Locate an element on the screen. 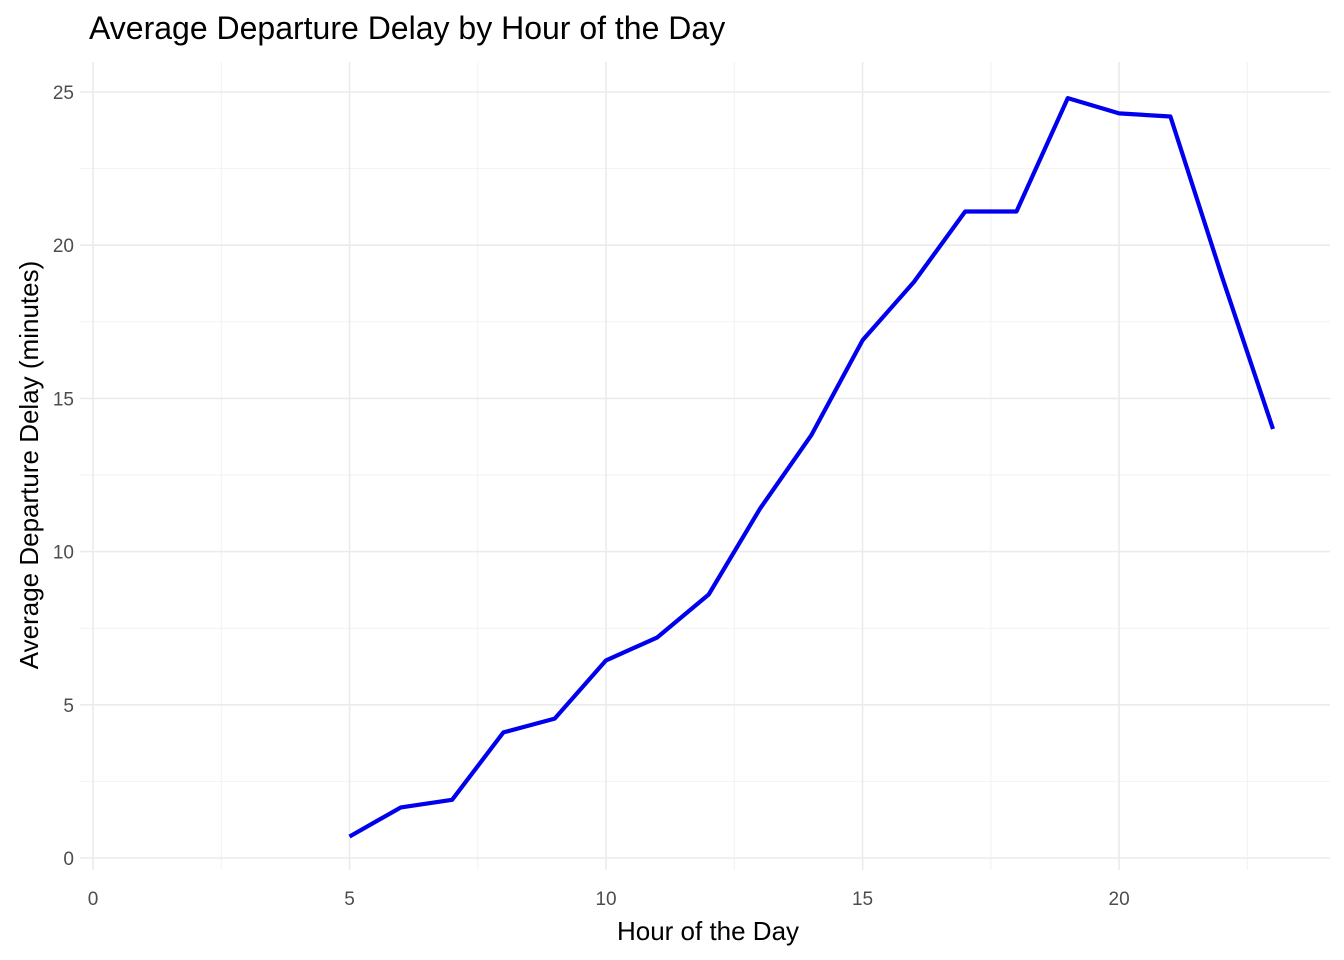 Image resolution: width=1344 pixels, height=960 pixels. x-tick-label: 0 is located at coordinates (93, 899).